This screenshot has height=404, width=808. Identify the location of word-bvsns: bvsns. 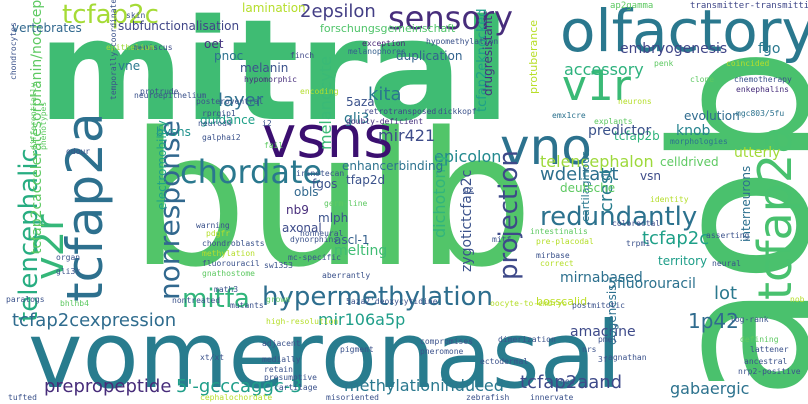
(173, 132).